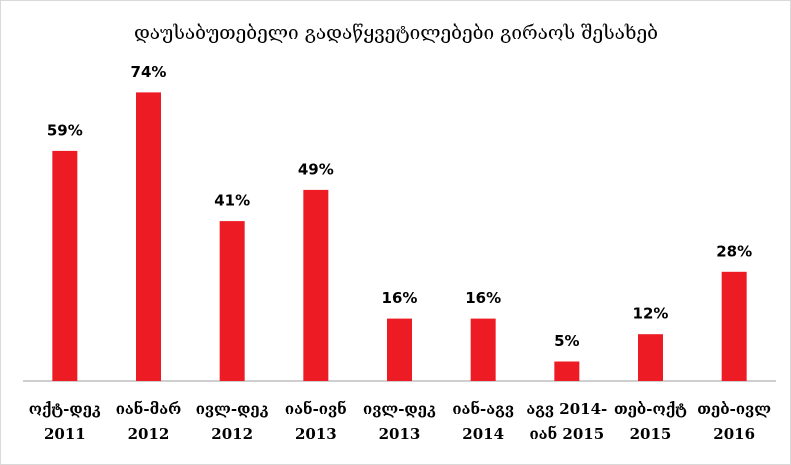  What do you see at coordinates (566, 341) in the screenshot?
I see `data-label: 5%` at bounding box center [566, 341].